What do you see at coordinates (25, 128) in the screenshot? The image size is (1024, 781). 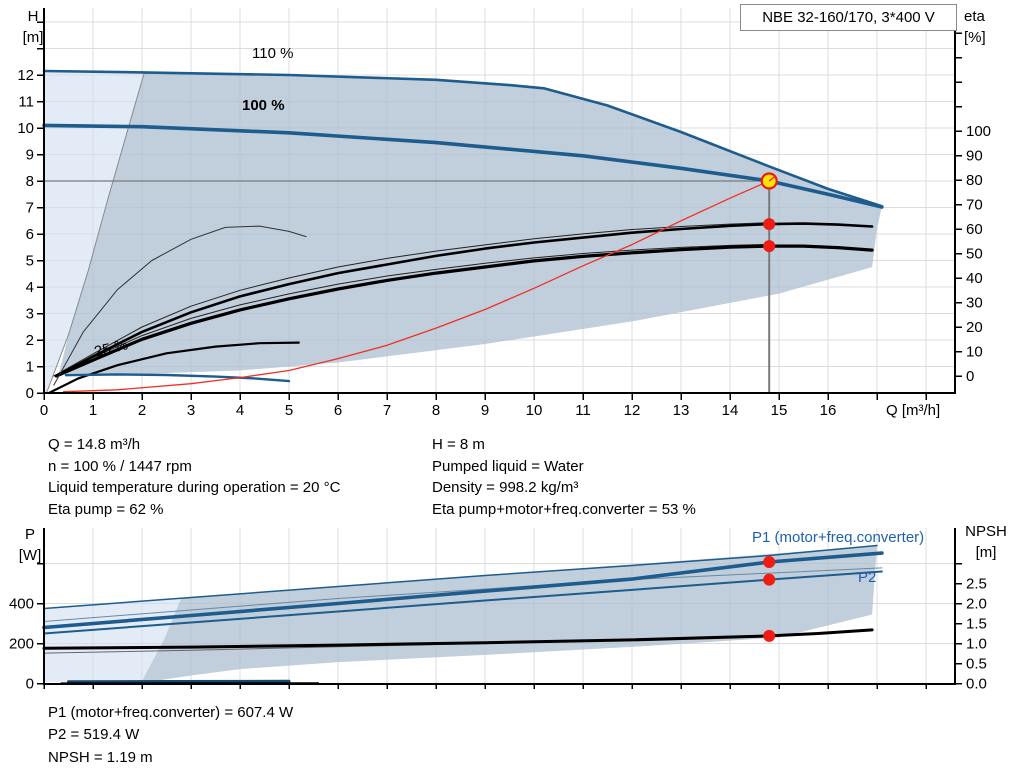 I see `y-left-tick-label: 10` at bounding box center [25, 128].